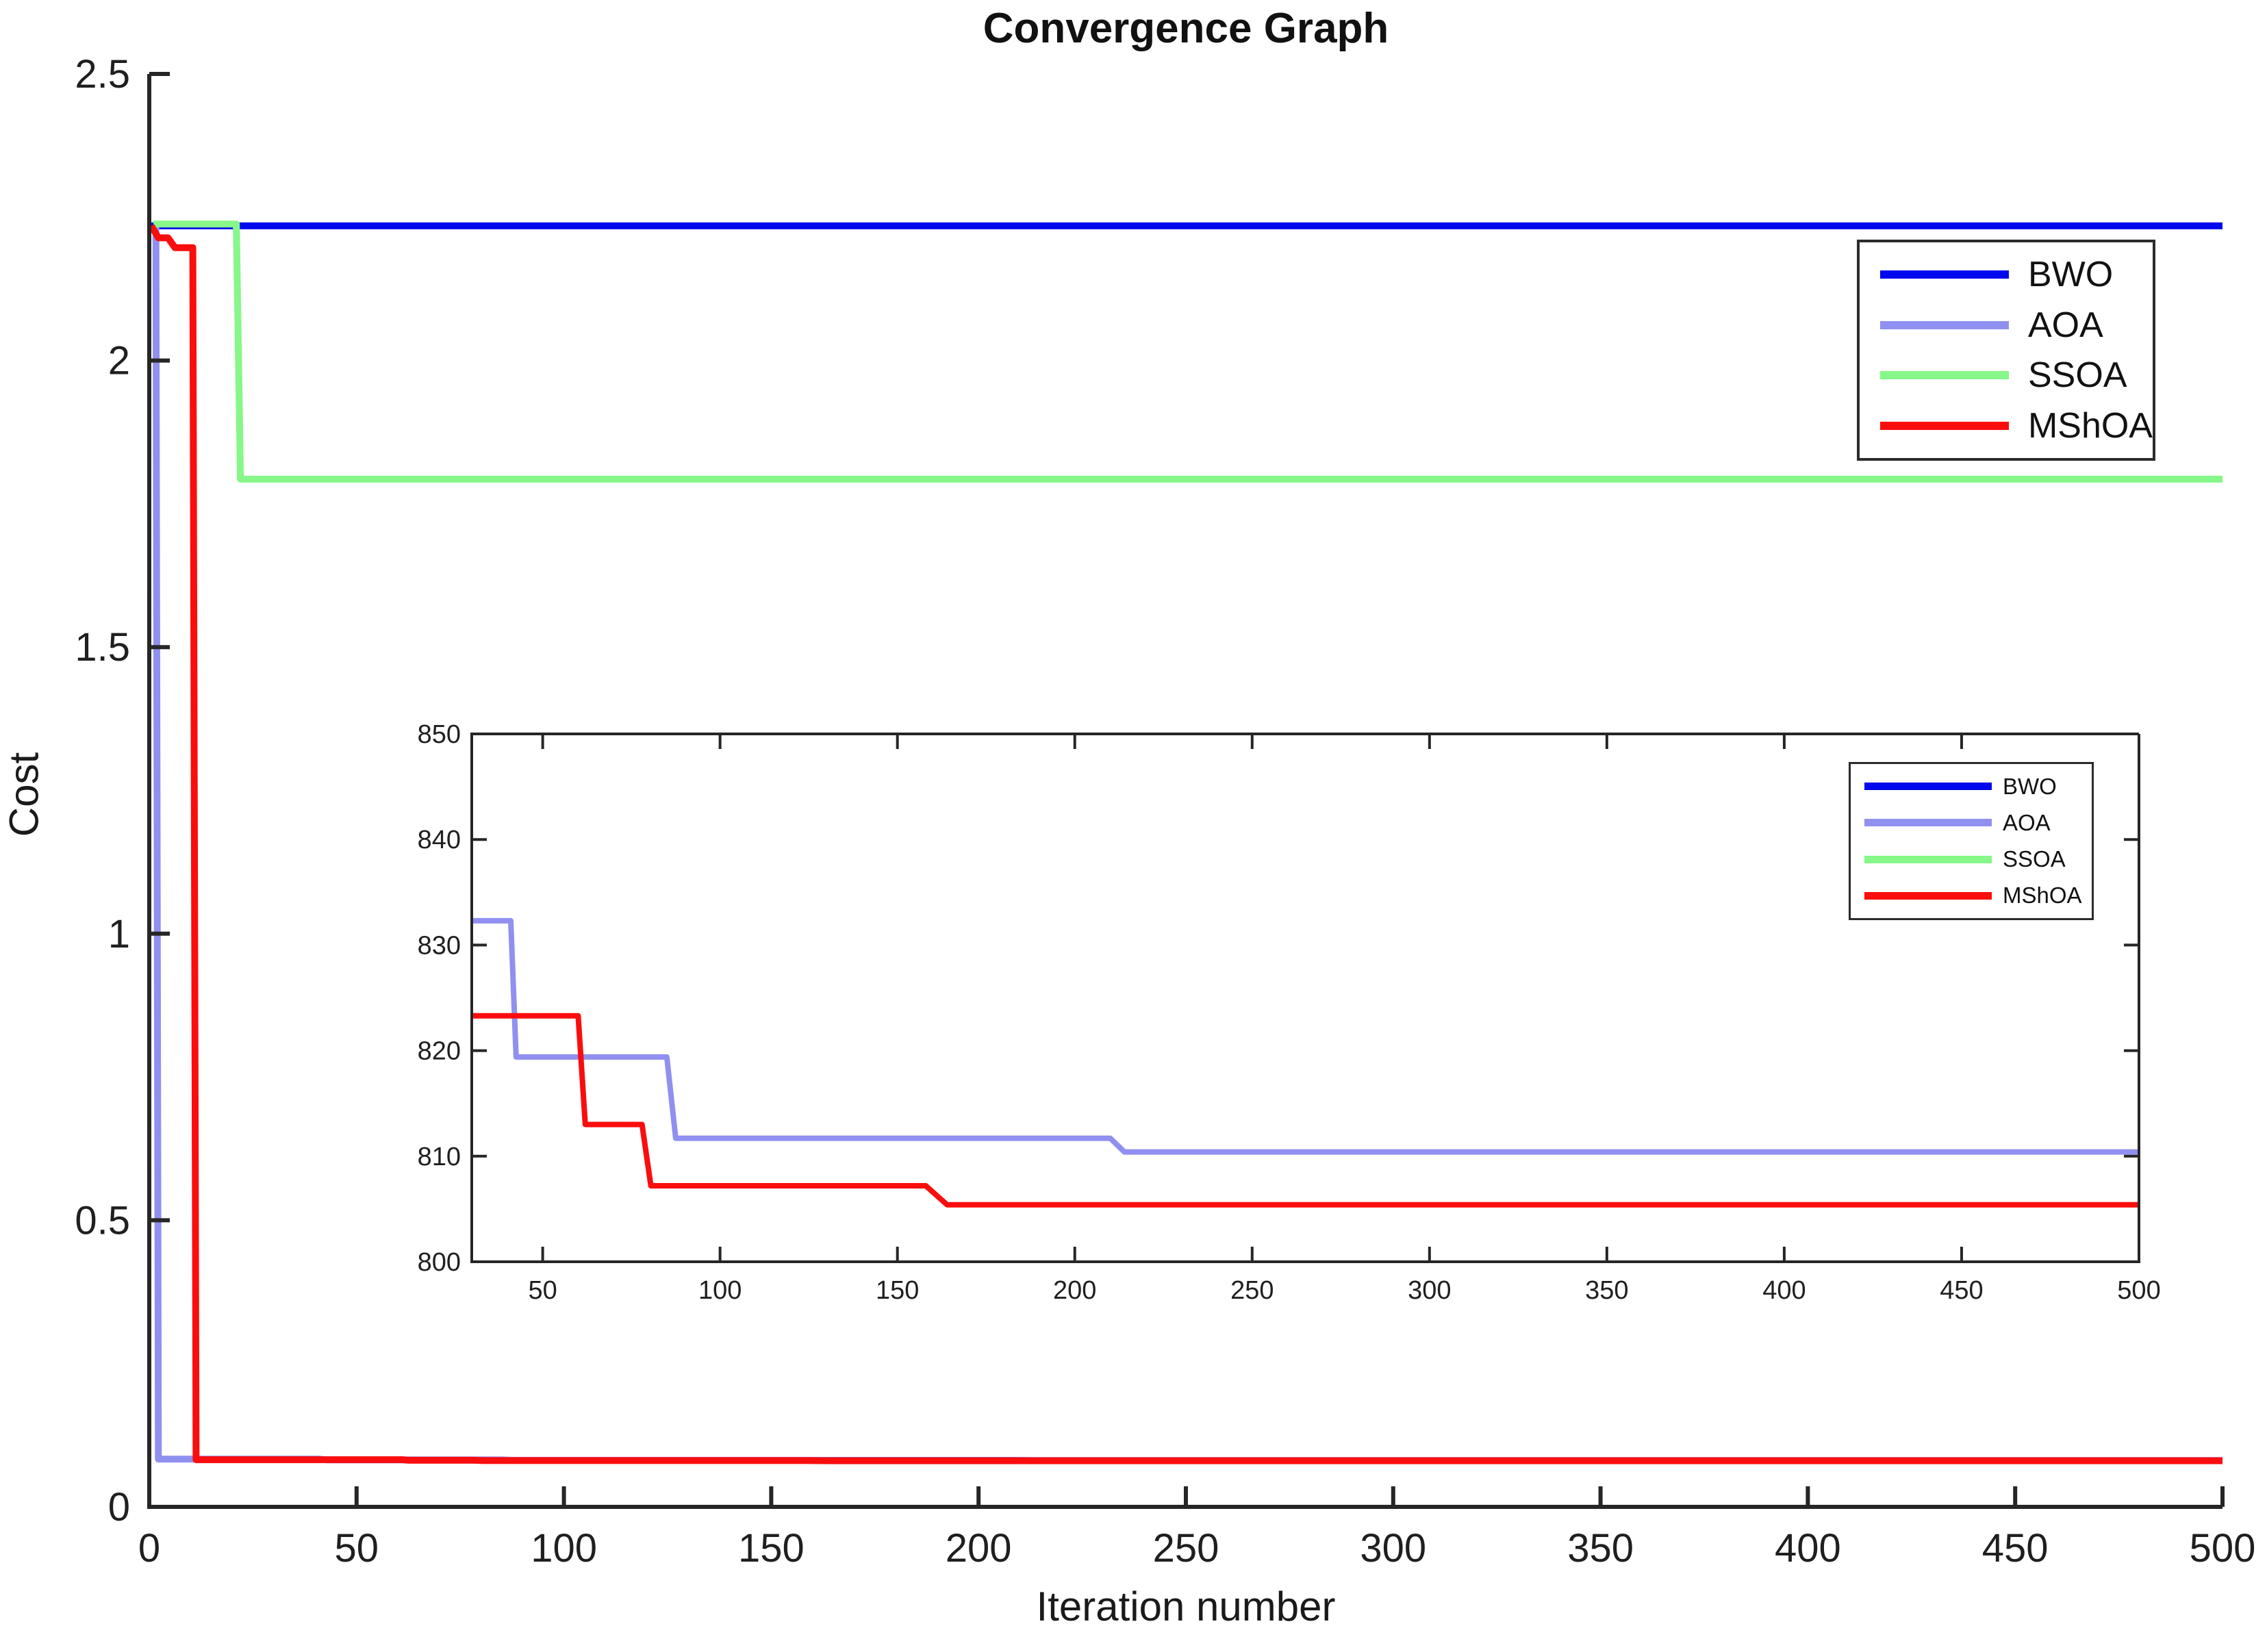 This screenshot has width=2267, height=1652. I want to click on y-tick-label: 850, so click(439, 735).